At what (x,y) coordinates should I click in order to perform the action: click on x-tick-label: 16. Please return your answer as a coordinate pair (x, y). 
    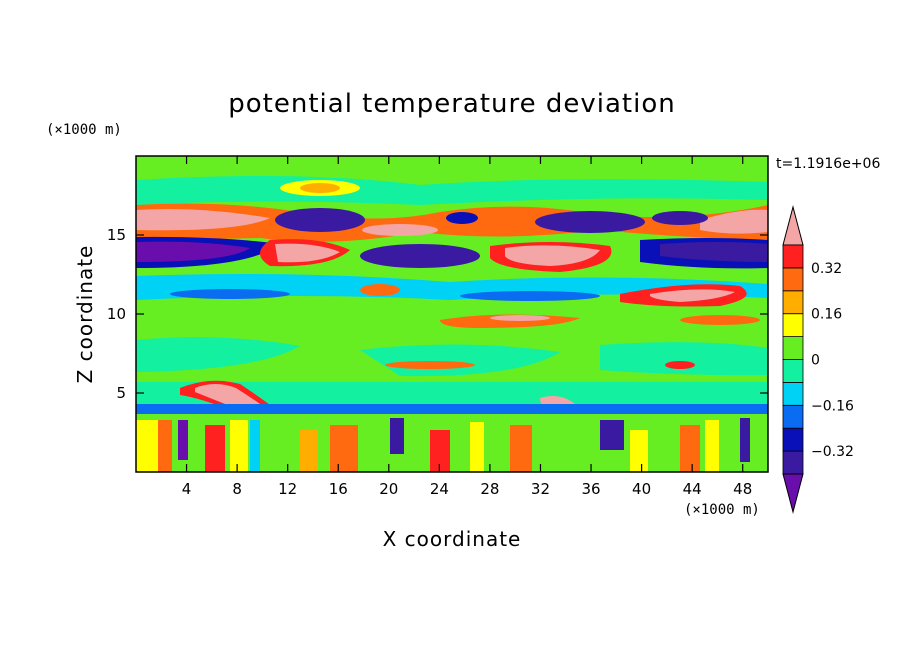
    Looking at the image, I should click on (338, 489).